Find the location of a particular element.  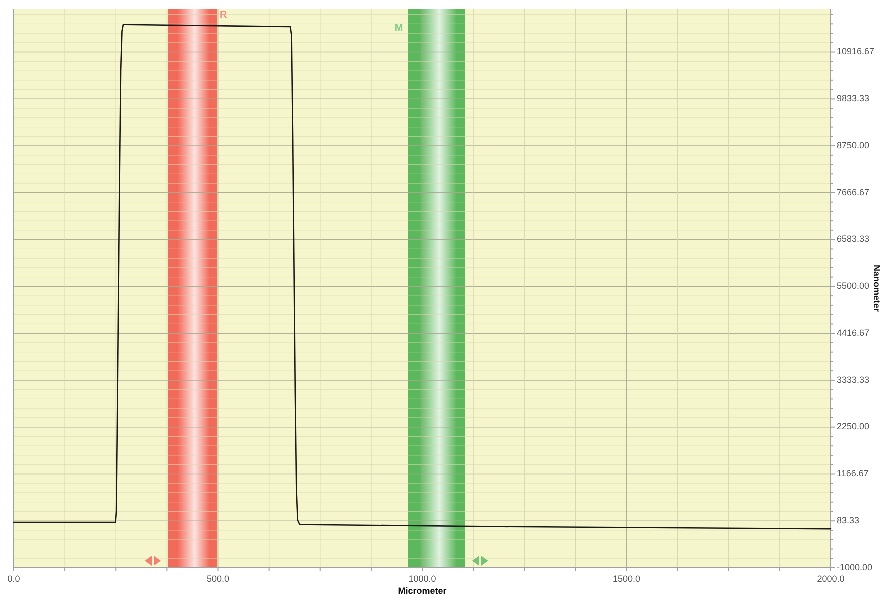

x-tick-label: 0.0 is located at coordinates (14, 579).